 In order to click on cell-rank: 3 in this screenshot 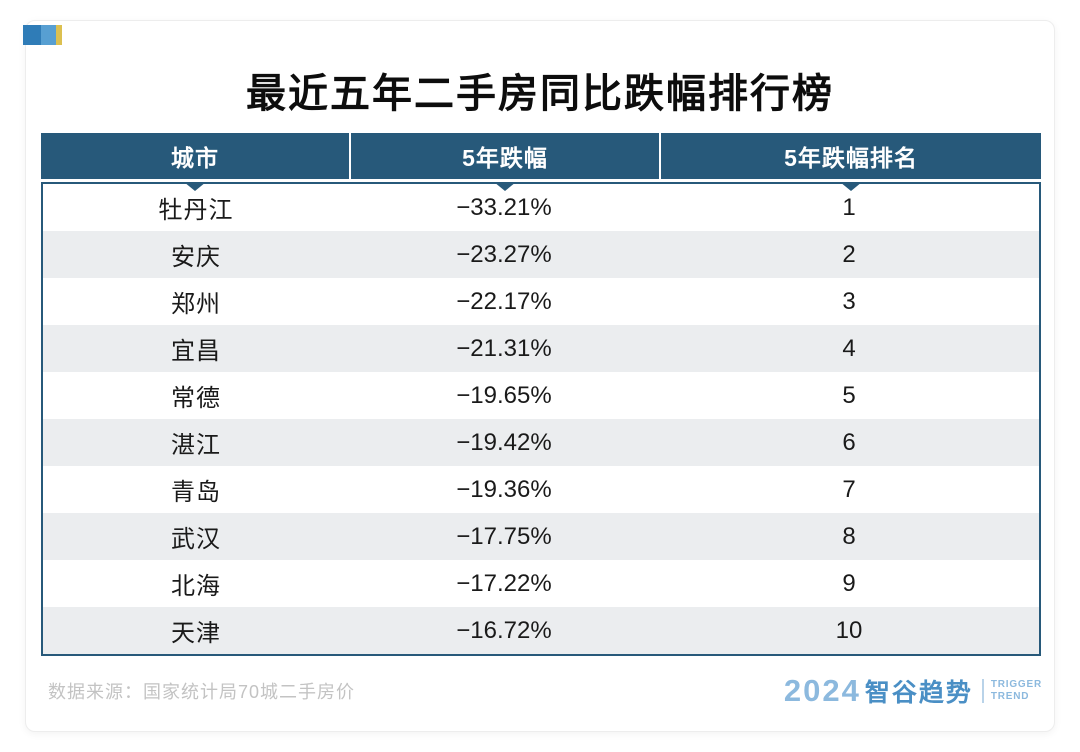, I will do `click(849, 301)`.